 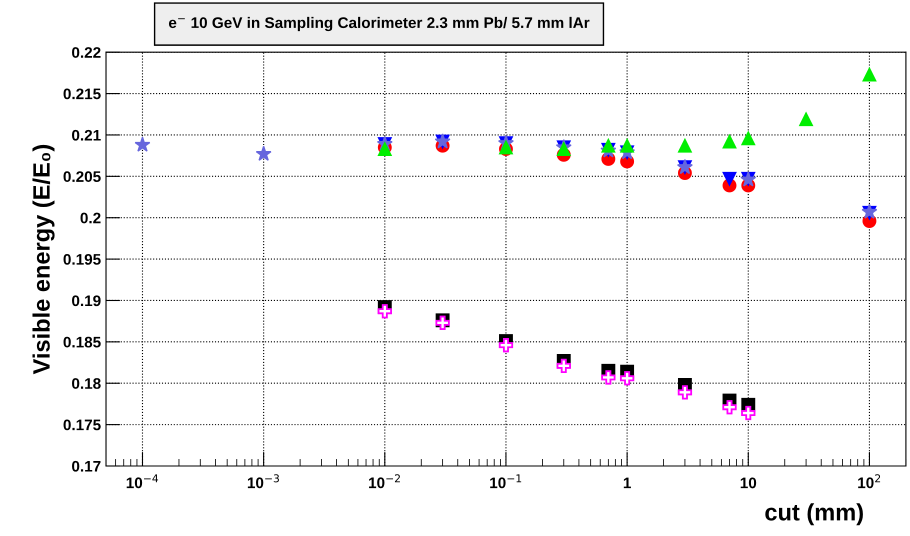 I want to click on y-tick-label: 0.175, so click(x=82, y=424).